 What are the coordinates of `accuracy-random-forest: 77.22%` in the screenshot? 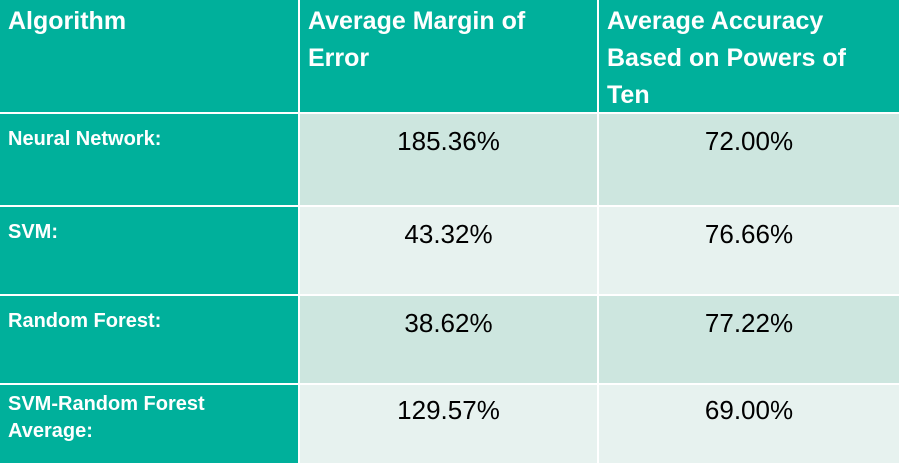 It's located at (749, 340).